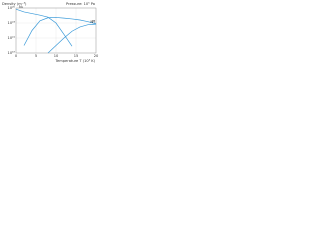 This screenshot has height=240, width=320. I want to click on y-axis-label: Density (m⁻³), so click(14, 4).